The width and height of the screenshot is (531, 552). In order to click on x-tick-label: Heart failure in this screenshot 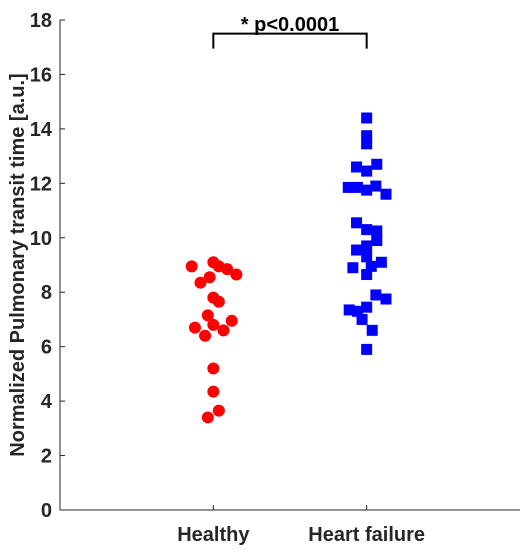, I will do `click(366, 535)`.